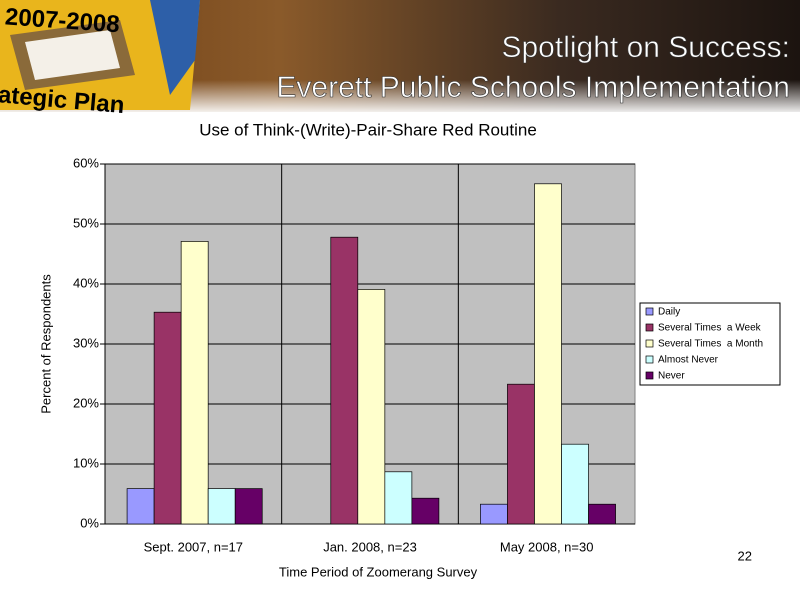  What do you see at coordinates (175, 47) in the screenshot?
I see `banner-folder-blue` at bounding box center [175, 47].